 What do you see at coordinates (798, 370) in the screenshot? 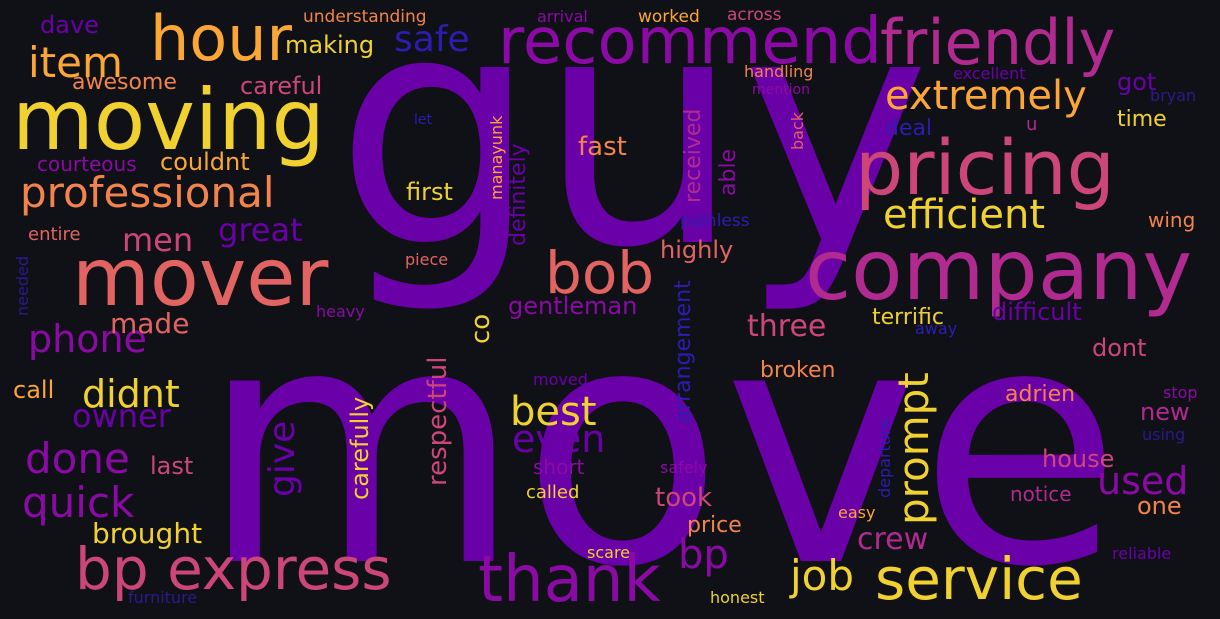
I see `word-broken: broken` at bounding box center [798, 370].